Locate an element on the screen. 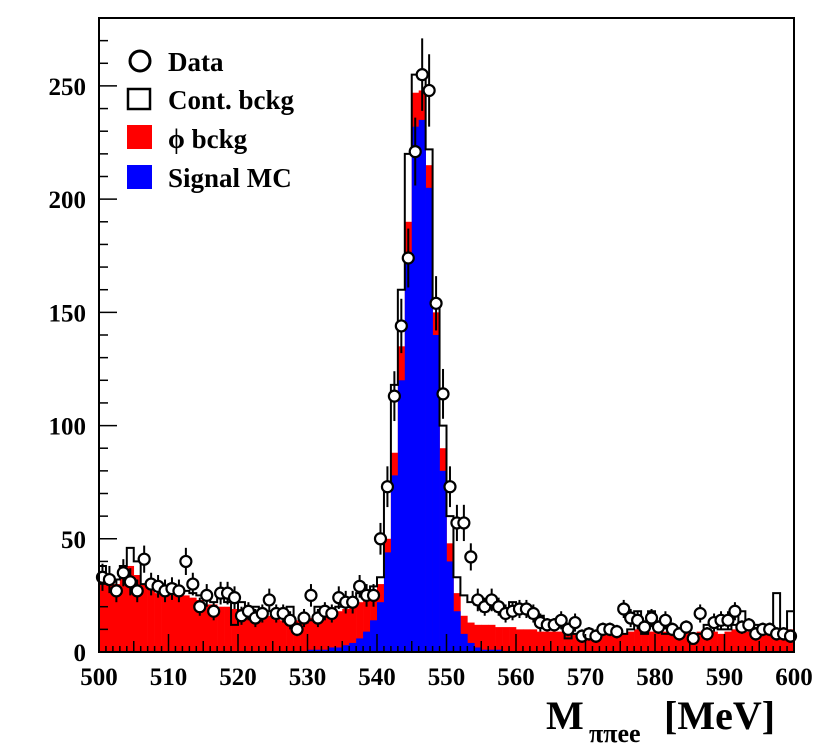 Image resolution: width=826 pixels, height=749 pixels. x-tick-label: 580 is located at coordinates (655, 677).